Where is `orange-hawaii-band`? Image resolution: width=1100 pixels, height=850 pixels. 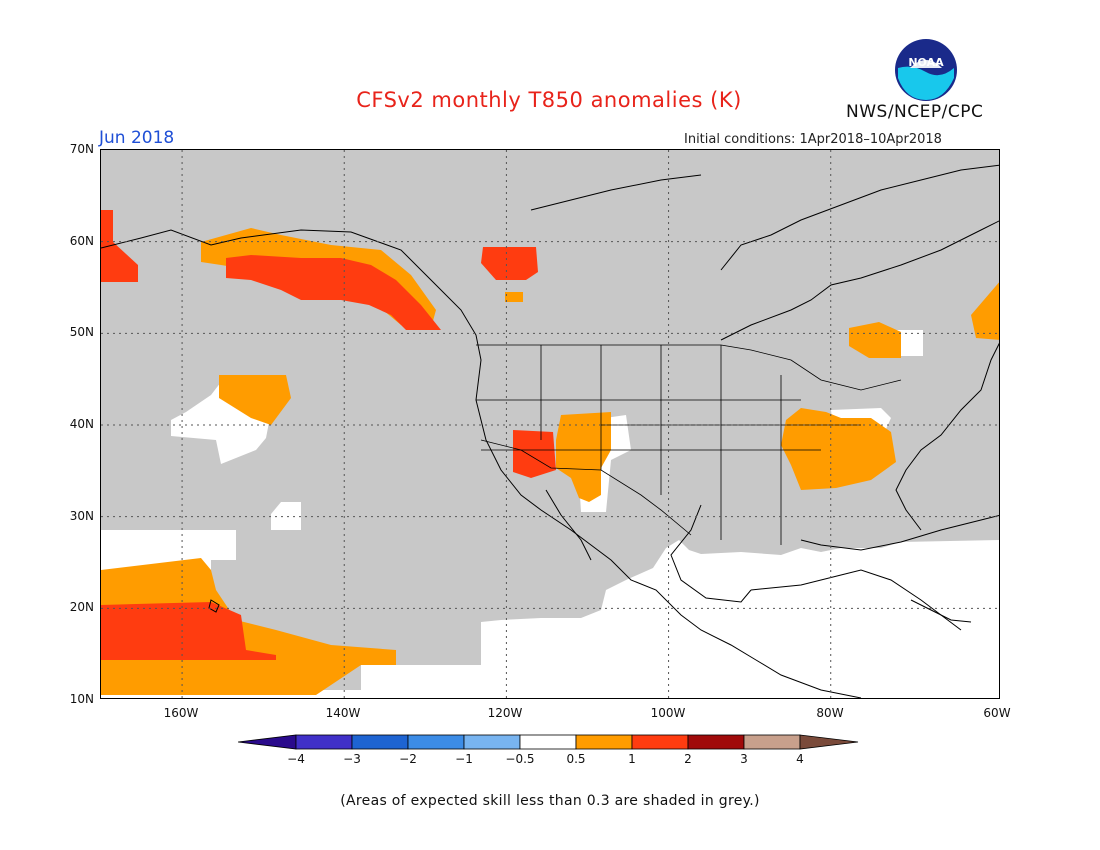 orange-hawaii-band is located at coordinates (248, 626).